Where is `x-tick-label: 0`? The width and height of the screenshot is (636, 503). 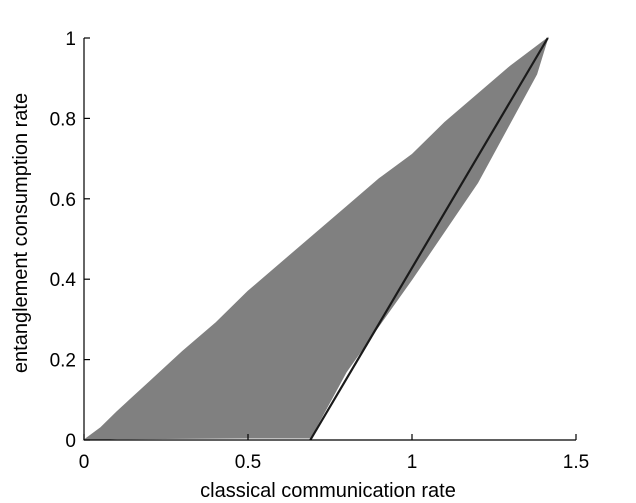
x-tick-label: 0 is located at coordinates (84, 462).